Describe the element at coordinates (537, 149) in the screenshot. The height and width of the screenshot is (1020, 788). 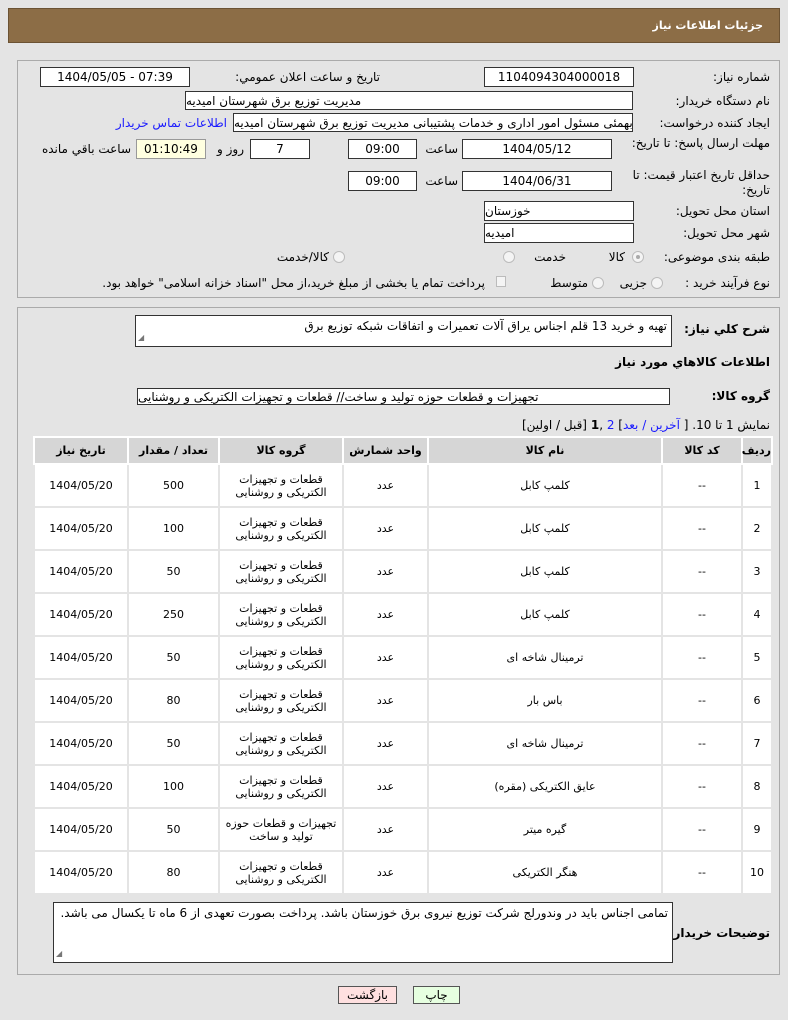
I see `deadline-date-field: 1404/05/12` at that location.